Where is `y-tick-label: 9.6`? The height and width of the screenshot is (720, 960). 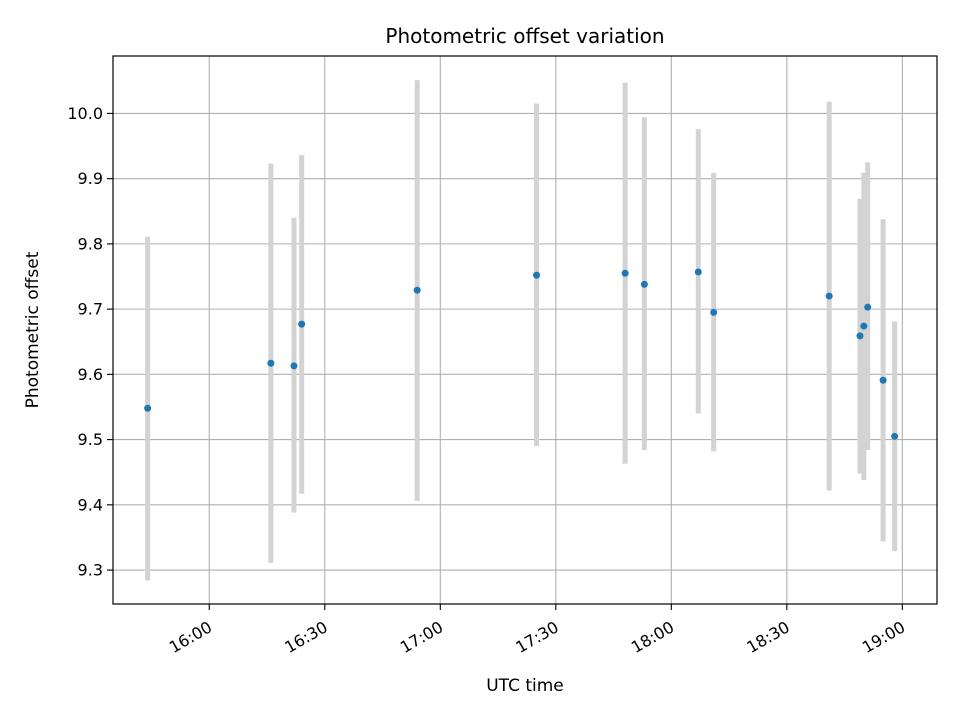 y-tick-label: 9.6 is located at coordinates (90, 374).